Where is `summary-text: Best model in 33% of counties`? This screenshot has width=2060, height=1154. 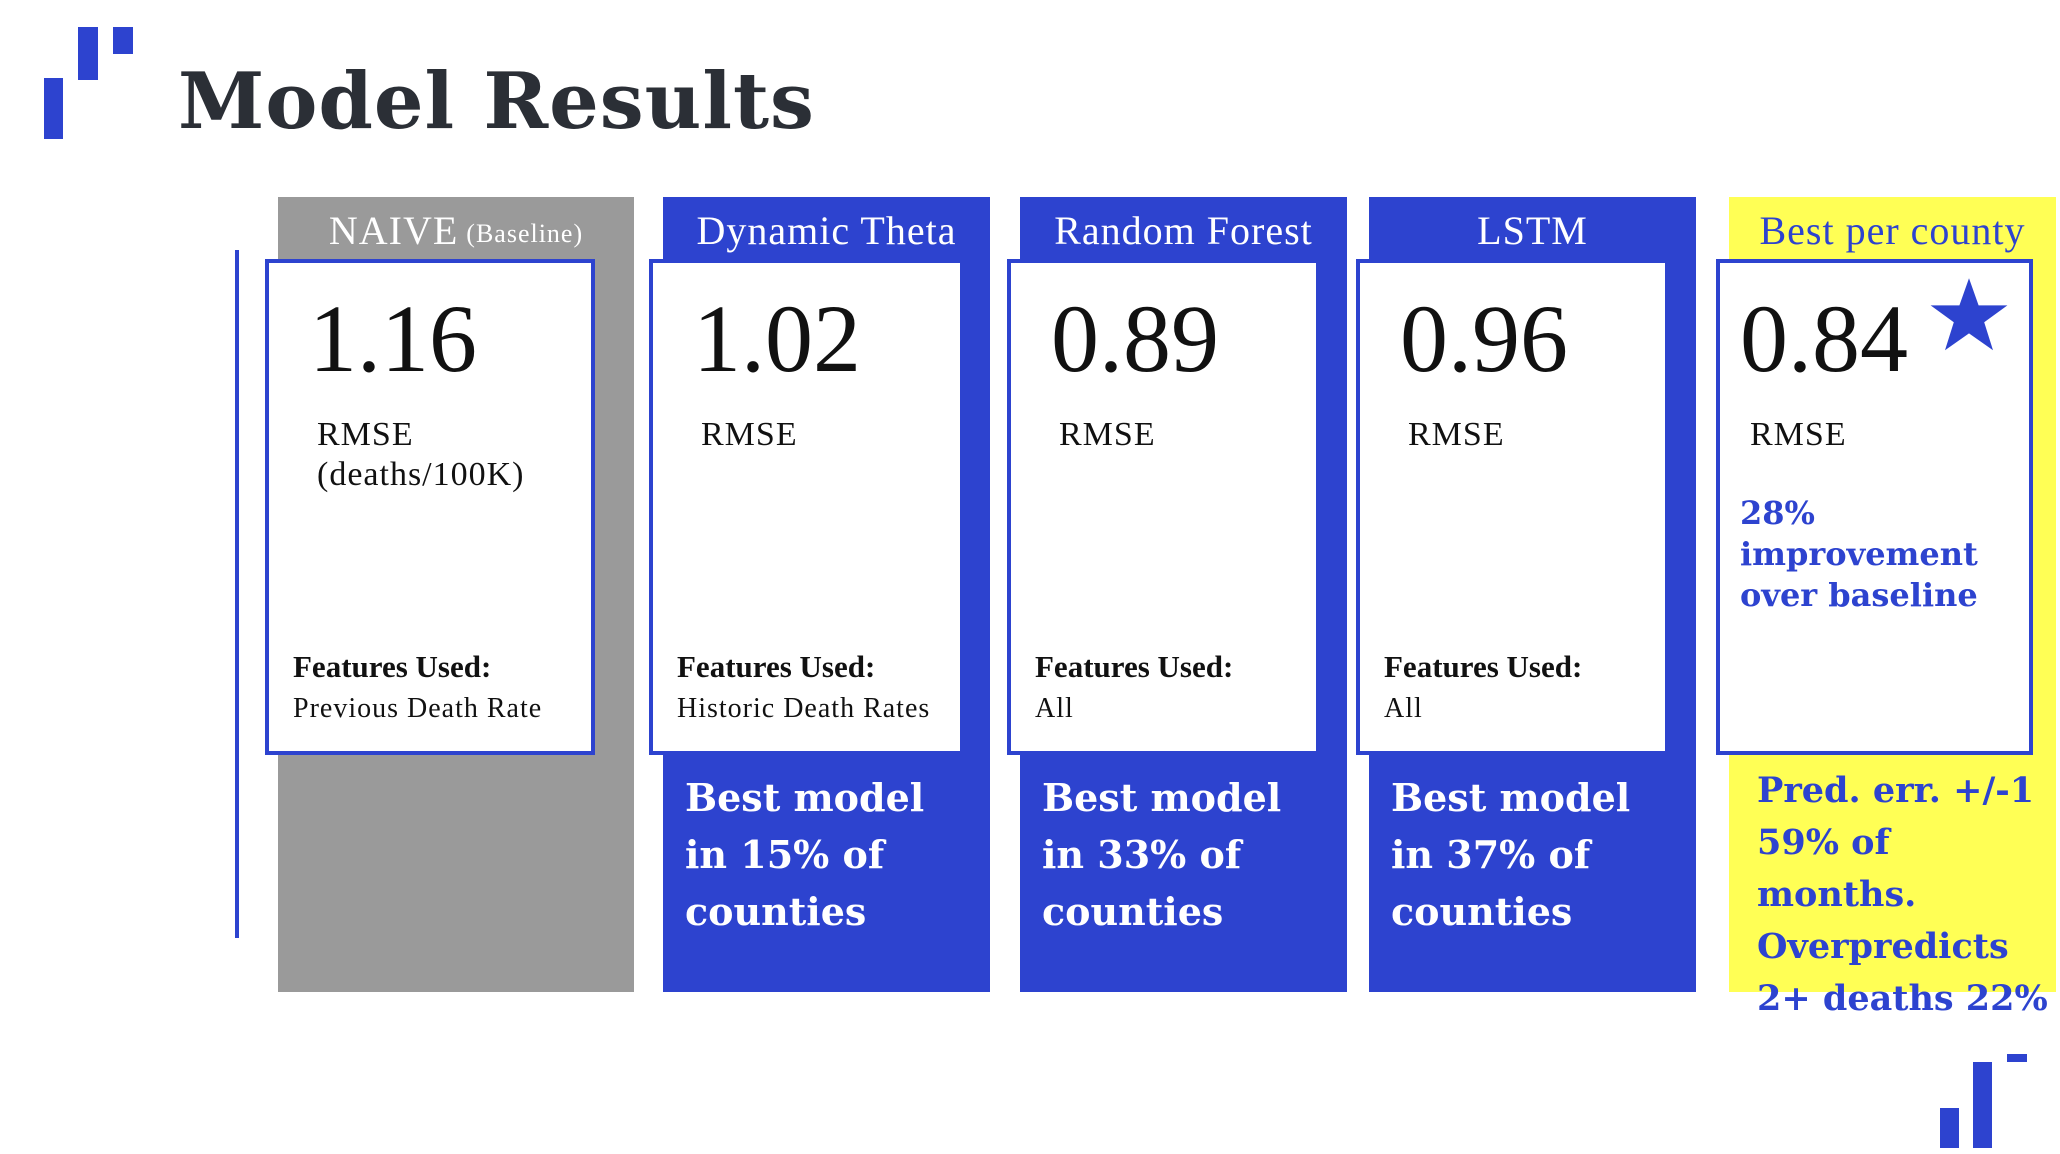
summary-text: Best model in 33% of counties is located at coordinates (1162, 854).